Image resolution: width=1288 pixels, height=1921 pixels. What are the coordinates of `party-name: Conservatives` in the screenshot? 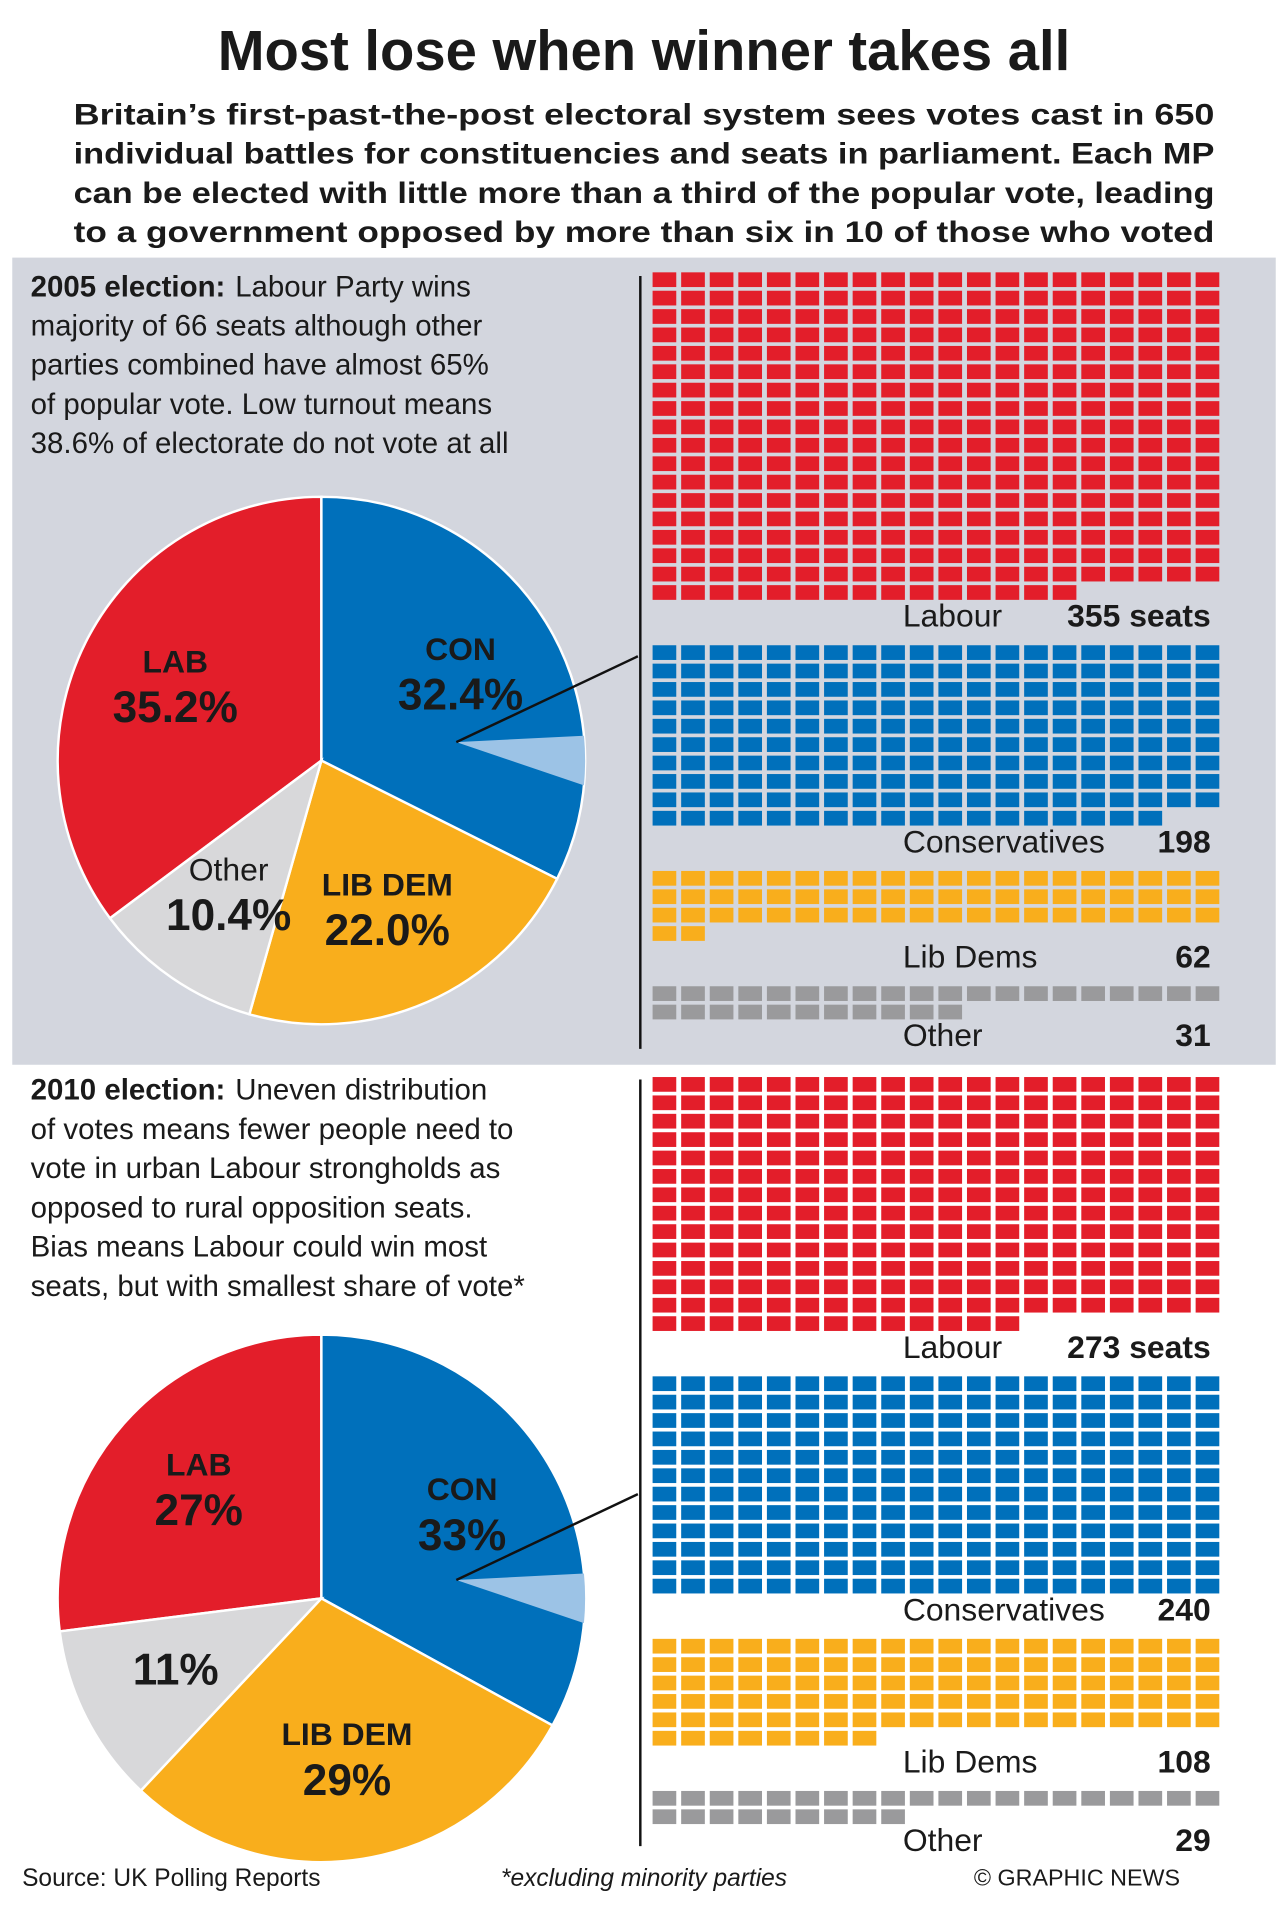 It's located at (1004, 841).